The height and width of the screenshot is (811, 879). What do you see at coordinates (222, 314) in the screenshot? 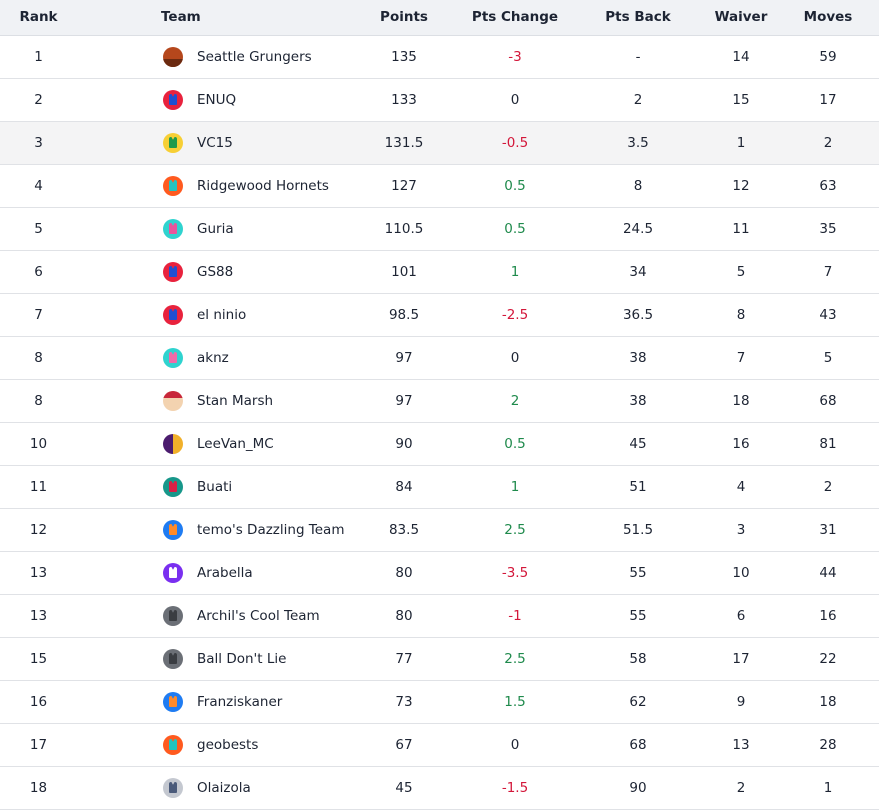
I see `team-name-link: el ninio` at bounding box center [222, 314].